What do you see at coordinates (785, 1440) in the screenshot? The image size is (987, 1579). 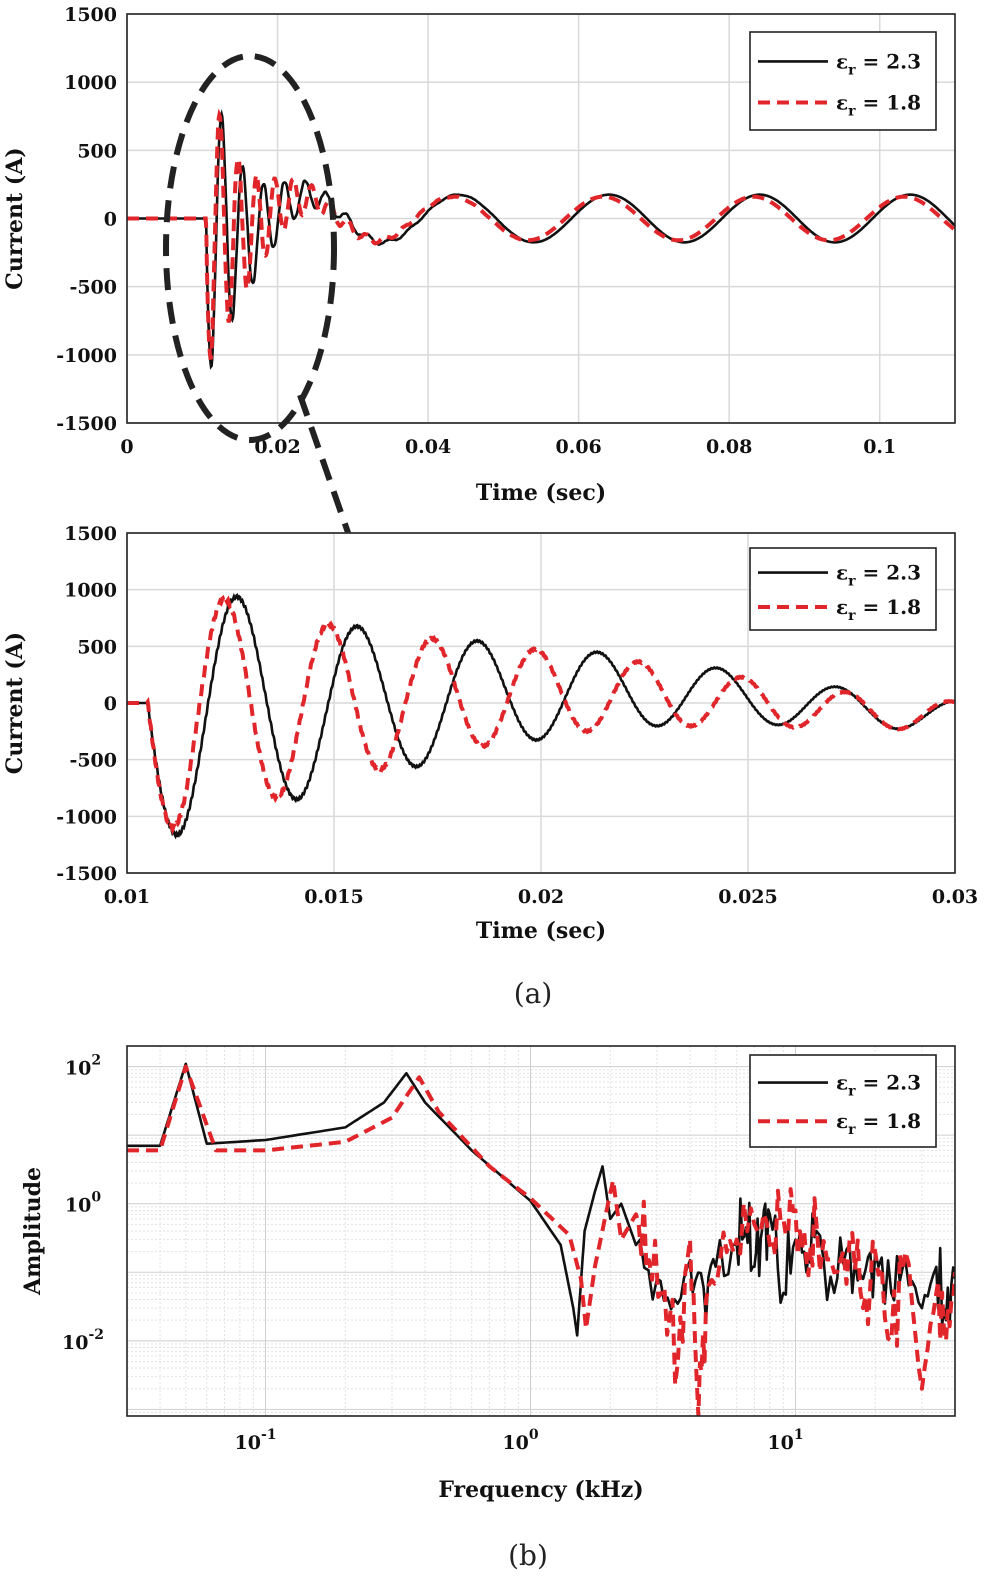 I see `x-tick-label: 10¹` at bounding box center [785, 1440].